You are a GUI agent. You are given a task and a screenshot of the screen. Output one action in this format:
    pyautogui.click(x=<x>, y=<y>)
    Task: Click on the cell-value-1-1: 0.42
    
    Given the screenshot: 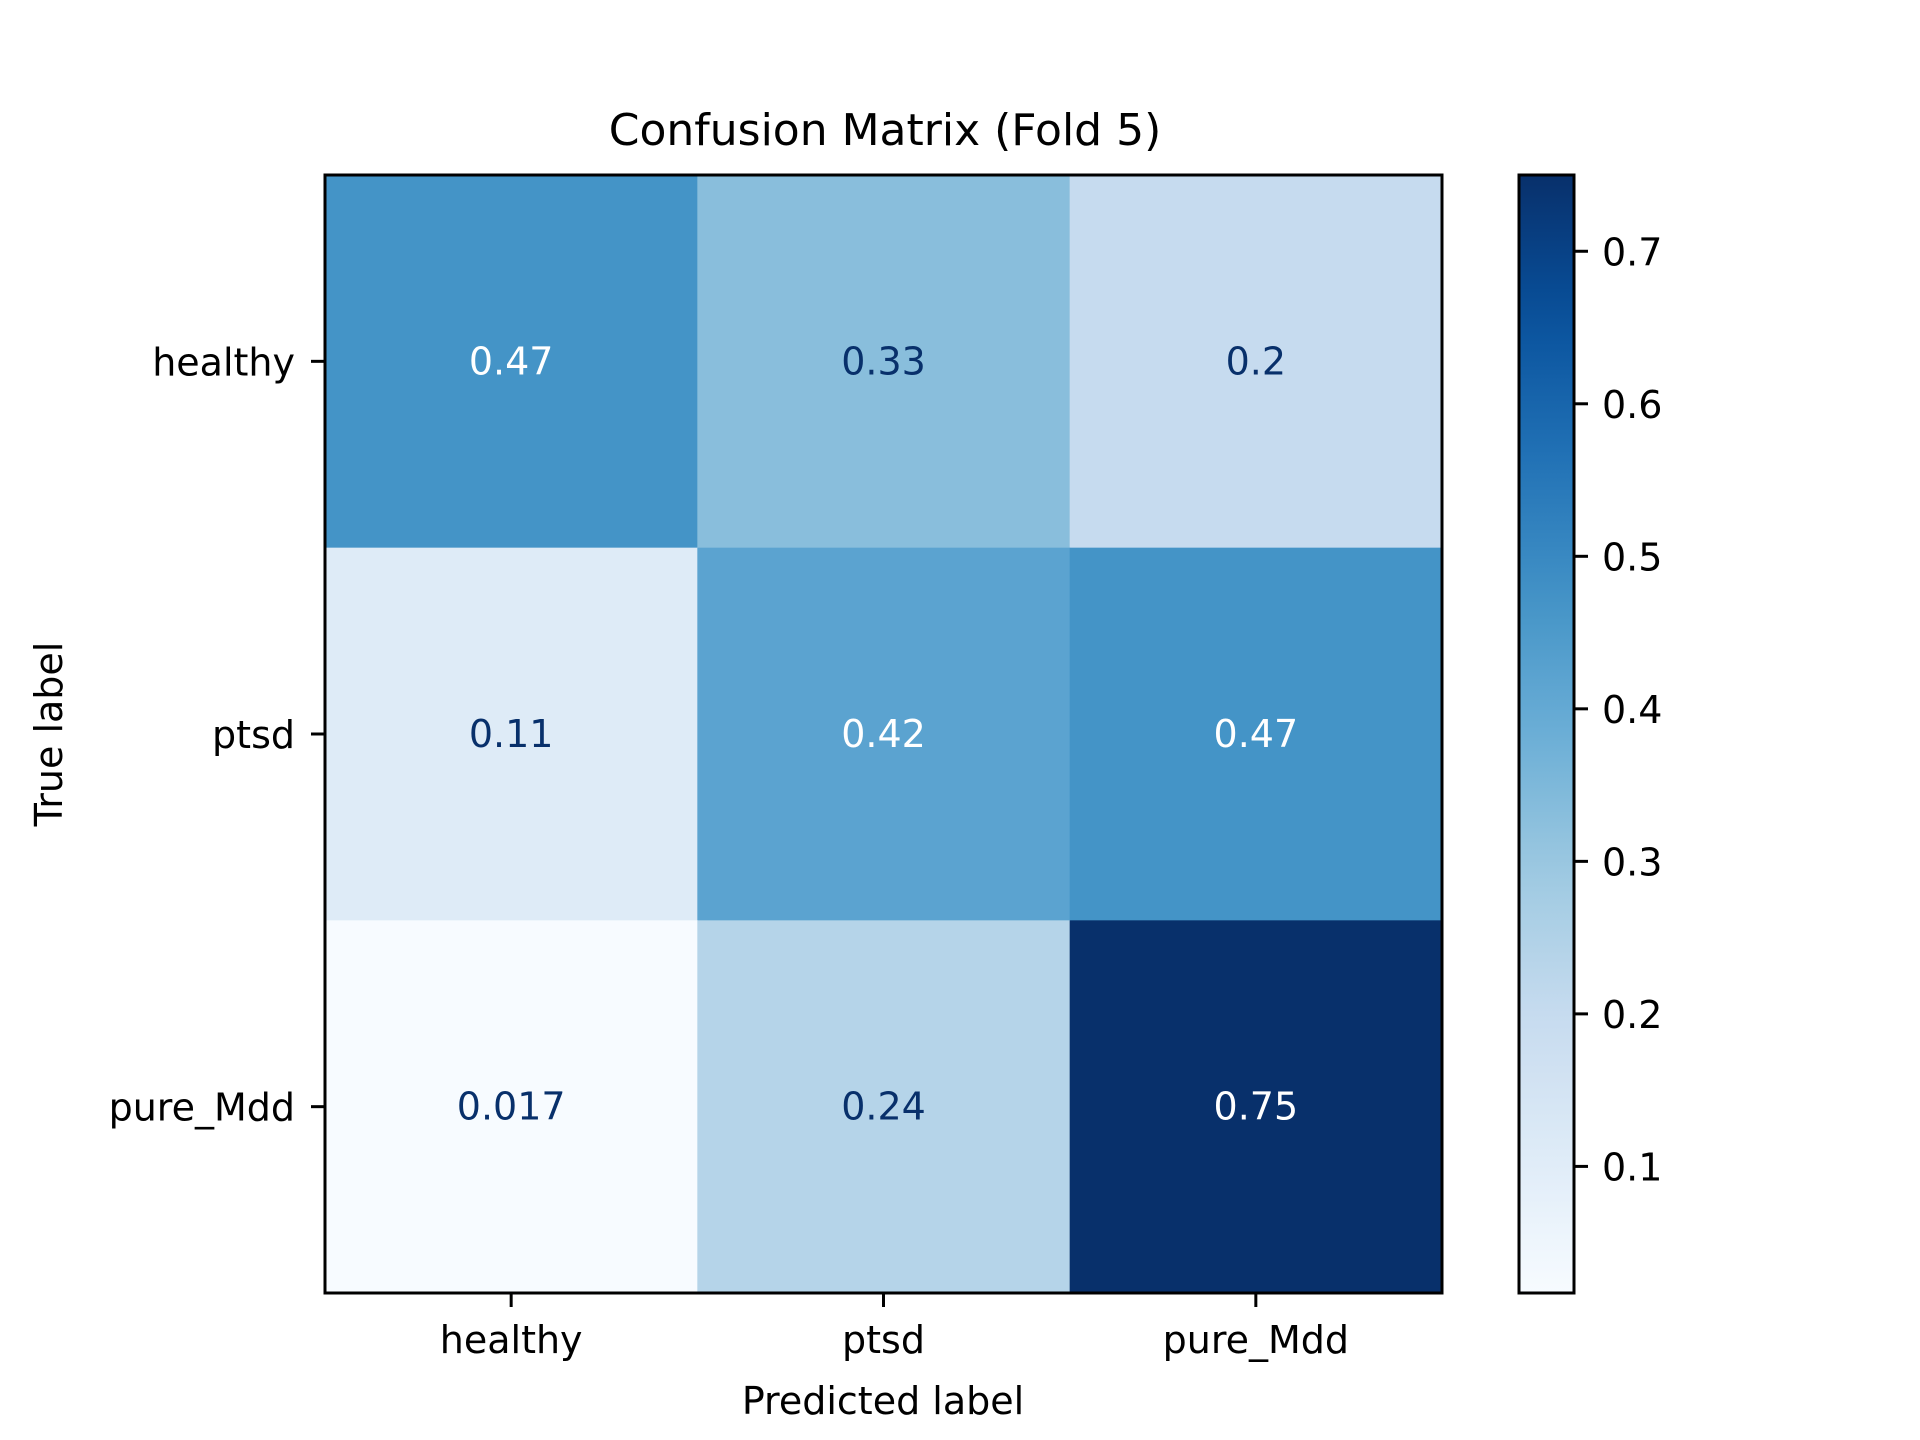 What is the action you would take?
    pyautogui.click(x=883, y=734)
    